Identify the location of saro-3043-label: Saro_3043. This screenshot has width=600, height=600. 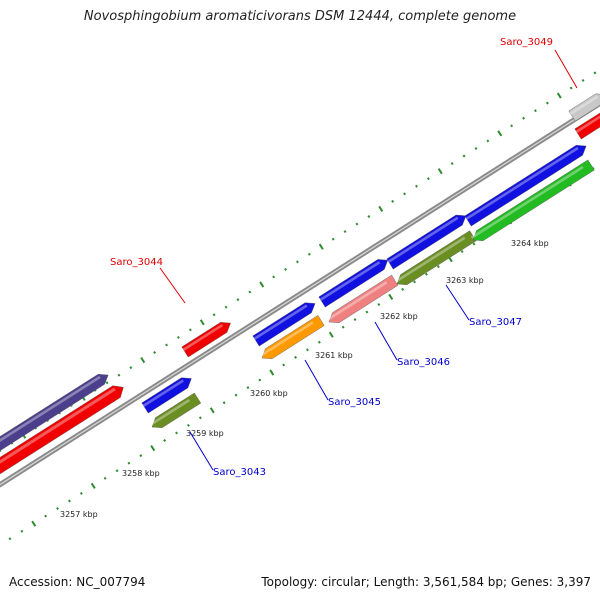
(239, 472).